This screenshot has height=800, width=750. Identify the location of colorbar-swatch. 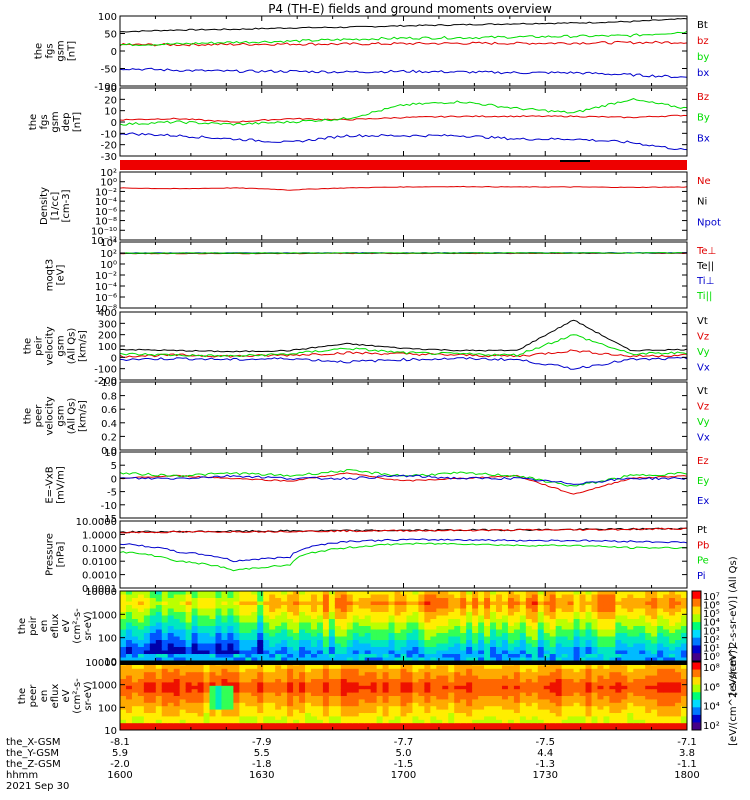
(696, 673).